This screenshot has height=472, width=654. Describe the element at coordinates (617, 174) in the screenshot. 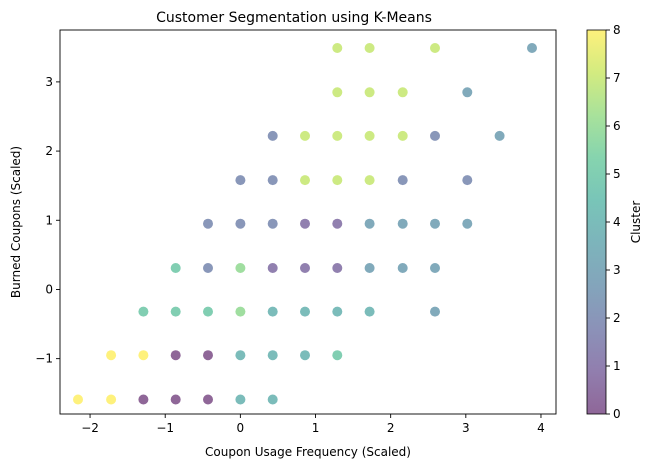

I see `colorbar-tick-label: 5` at that location.